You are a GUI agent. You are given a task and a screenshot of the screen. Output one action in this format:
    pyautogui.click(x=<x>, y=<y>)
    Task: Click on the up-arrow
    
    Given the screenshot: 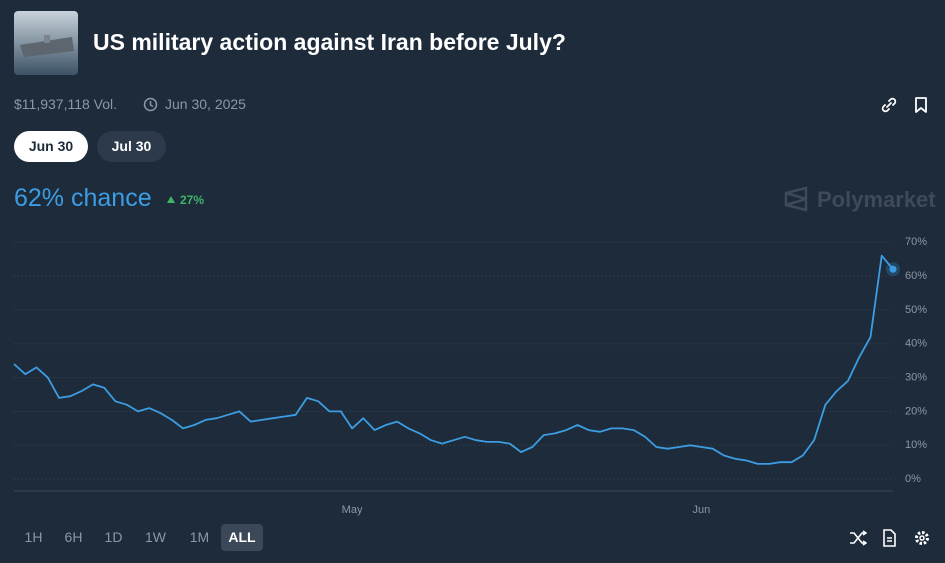 What is the action you would take?
    pyautogui.click(x=171, y=199)
    